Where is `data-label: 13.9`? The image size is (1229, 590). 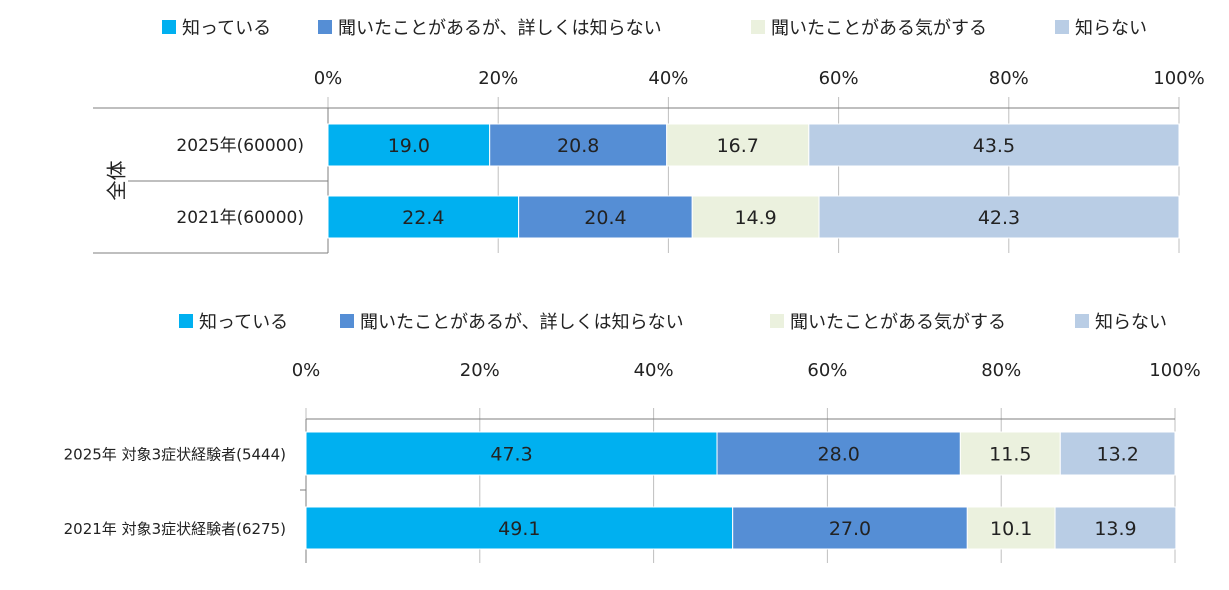
data-label: 13.9 is located at coordinates (1115, 529).